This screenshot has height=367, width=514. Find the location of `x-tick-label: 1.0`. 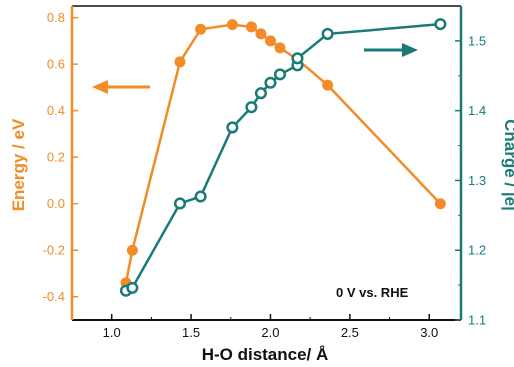

x-tick-label: 1.0 is located at coordinates (112, 332).